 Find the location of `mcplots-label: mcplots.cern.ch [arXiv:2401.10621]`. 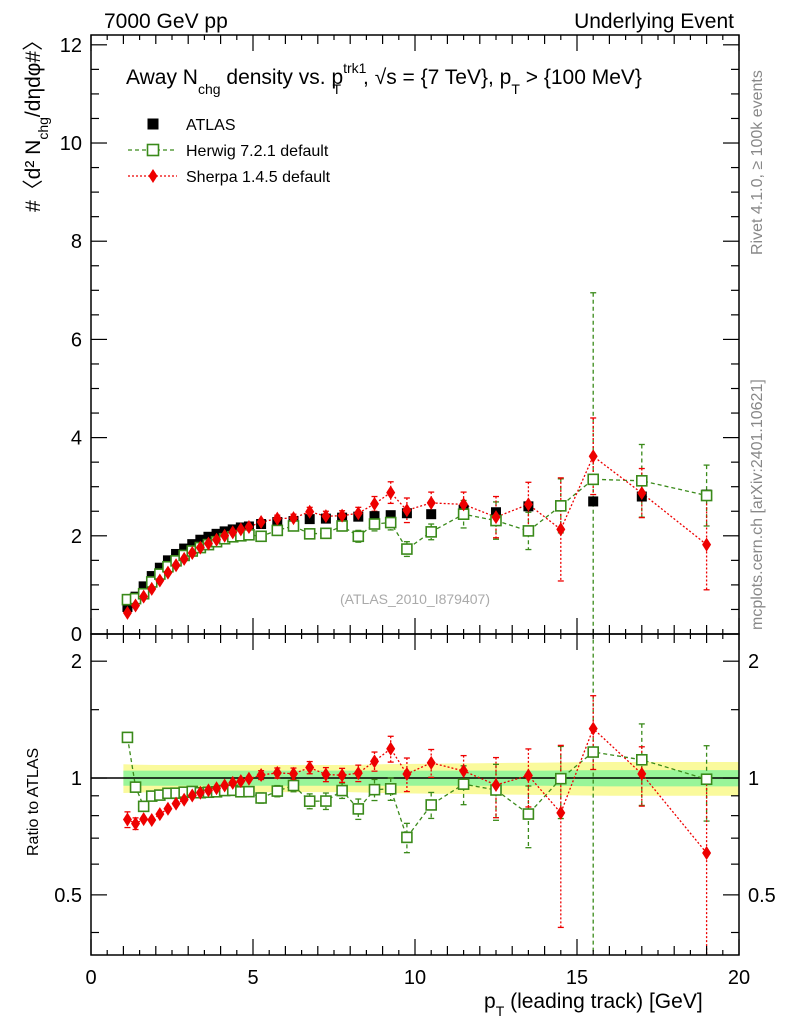

mcplots-label: mcplots.cern.ch [arXiv:2401.10621] is located at coordinates (757, 504).